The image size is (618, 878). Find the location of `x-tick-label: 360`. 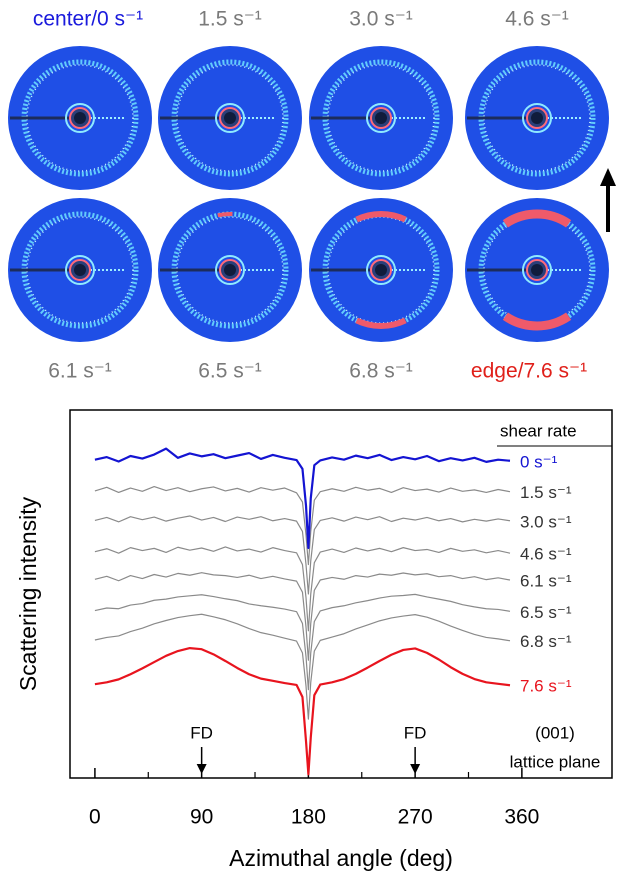

x-tick-label: 360 is located at coordinates (521, 817).